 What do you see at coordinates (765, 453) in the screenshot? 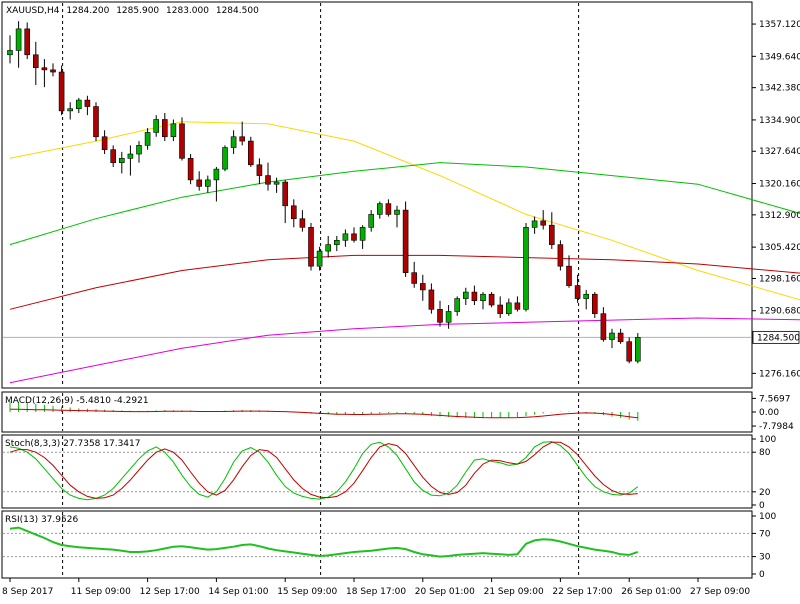
I see `stochastic-tick-label: 80` at bounding box center [765, 453].